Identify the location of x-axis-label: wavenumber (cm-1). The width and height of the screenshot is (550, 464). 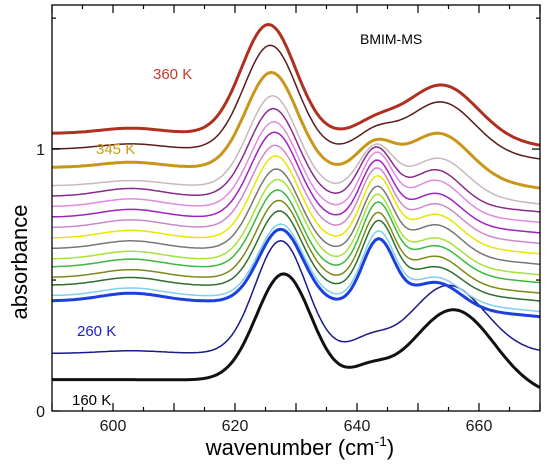
(300, 446).